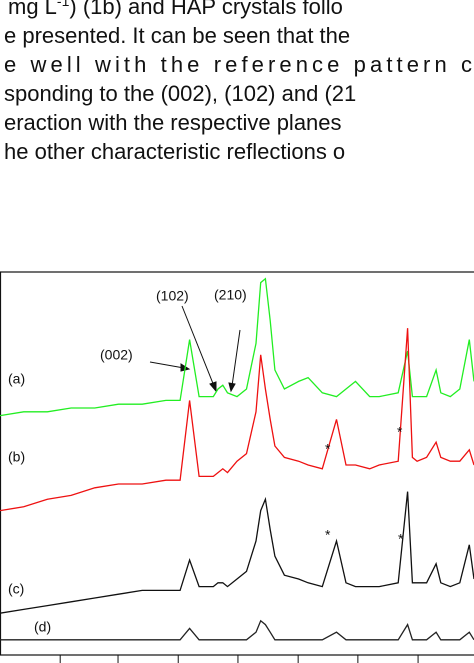 The height and width of the screenshot is (663, 474). I want to click on text: mg L, so click(32, 9).